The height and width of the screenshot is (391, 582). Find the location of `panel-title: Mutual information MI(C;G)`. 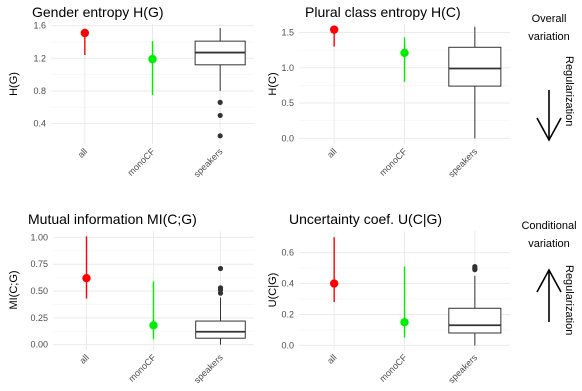

panel-title: Mutual information MI(C;G) is located at coordinates (112, 219).